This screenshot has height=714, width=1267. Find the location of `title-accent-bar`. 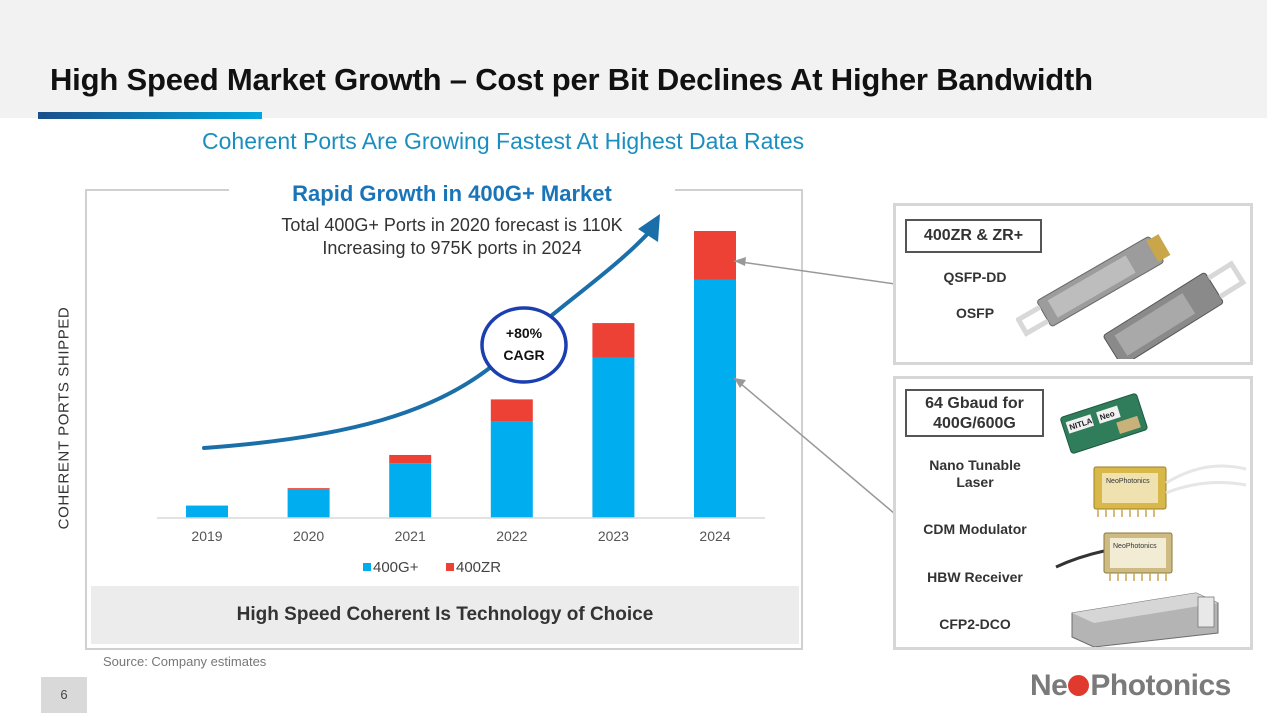

title-accent-bar is located at coordinates (150, 115).